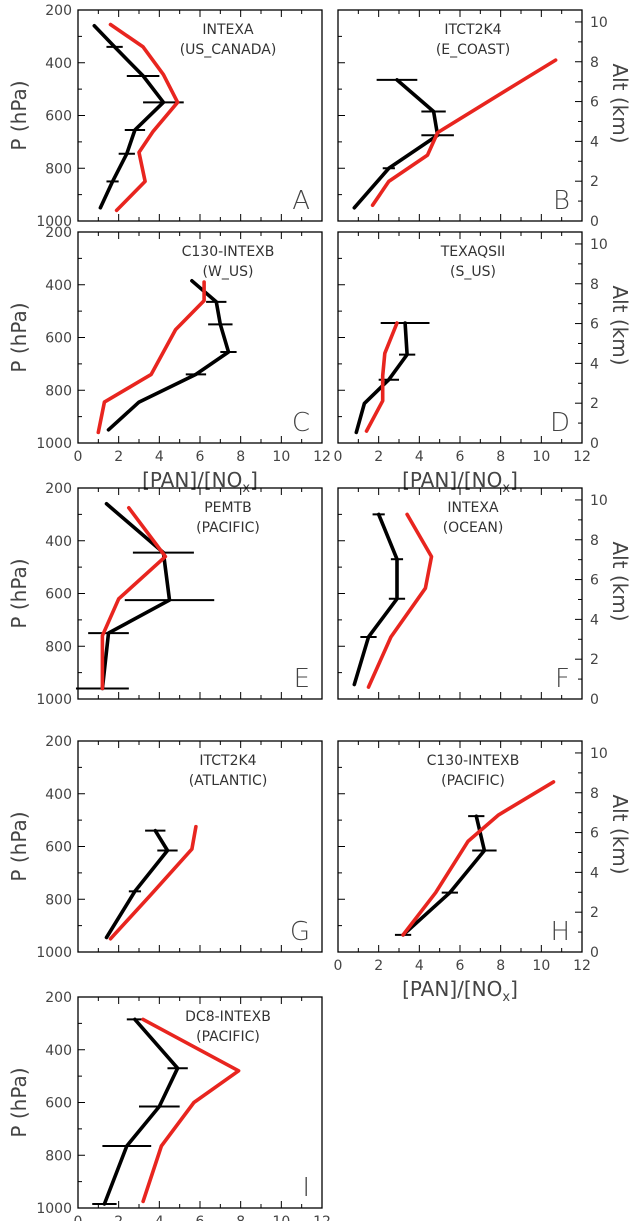  Describe the element at coordinates (472, 252) in the screenshot. I see `panel-title: TEXAQSII` at that location.